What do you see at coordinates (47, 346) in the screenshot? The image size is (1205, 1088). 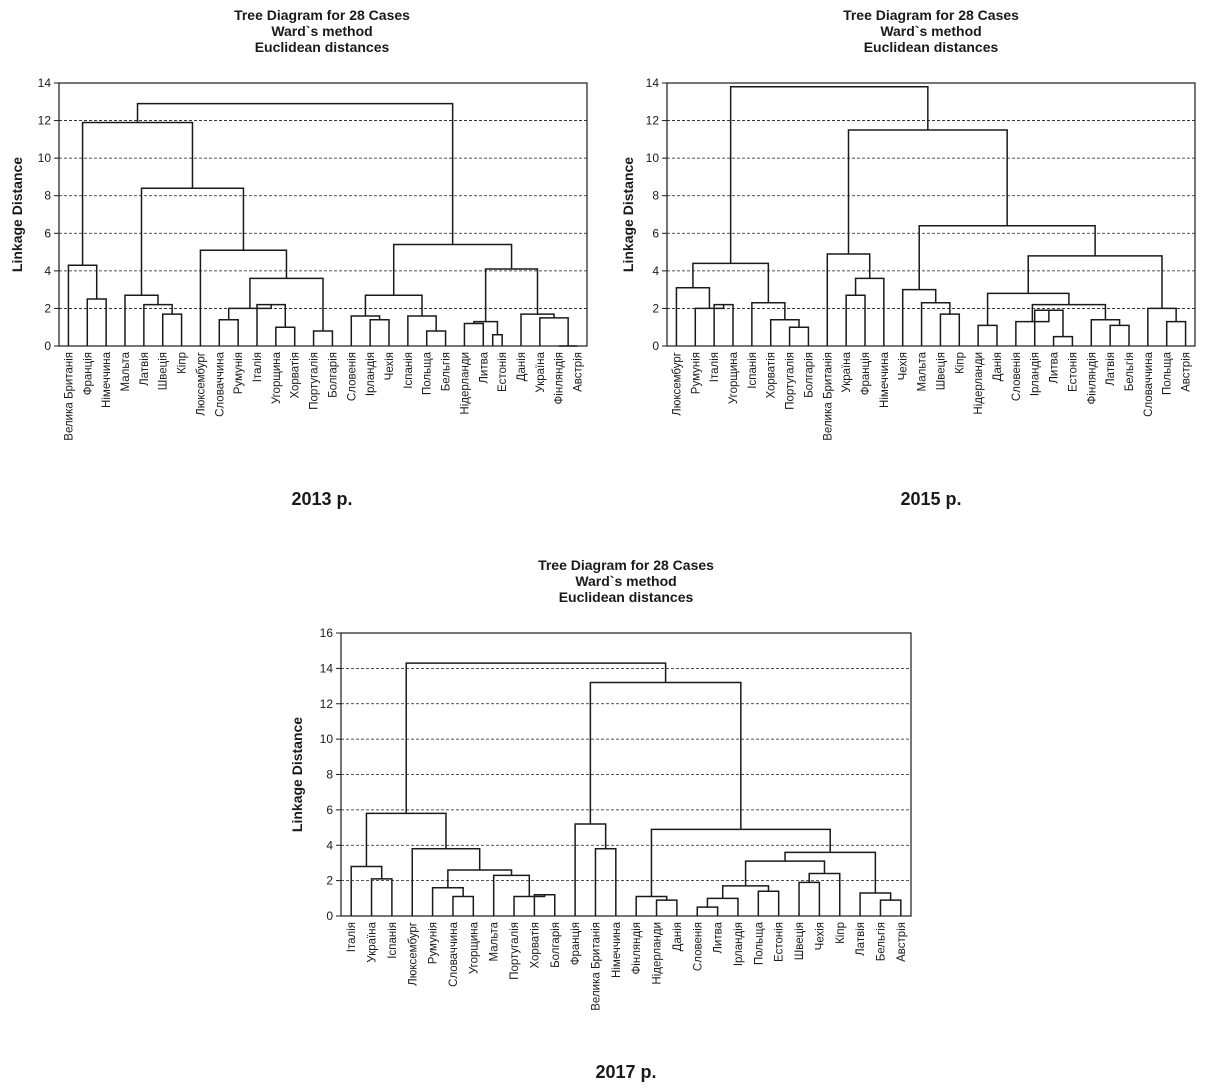 I see `y-tick-label: 0` at bounding box center [47, 346].